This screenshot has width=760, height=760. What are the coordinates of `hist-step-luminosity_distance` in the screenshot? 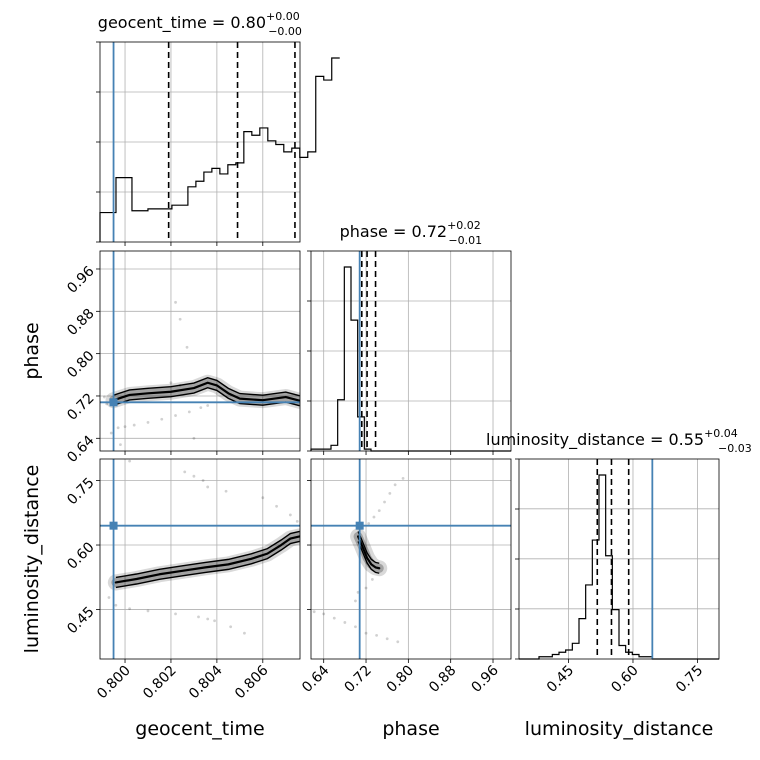 It's located at (619, 567).